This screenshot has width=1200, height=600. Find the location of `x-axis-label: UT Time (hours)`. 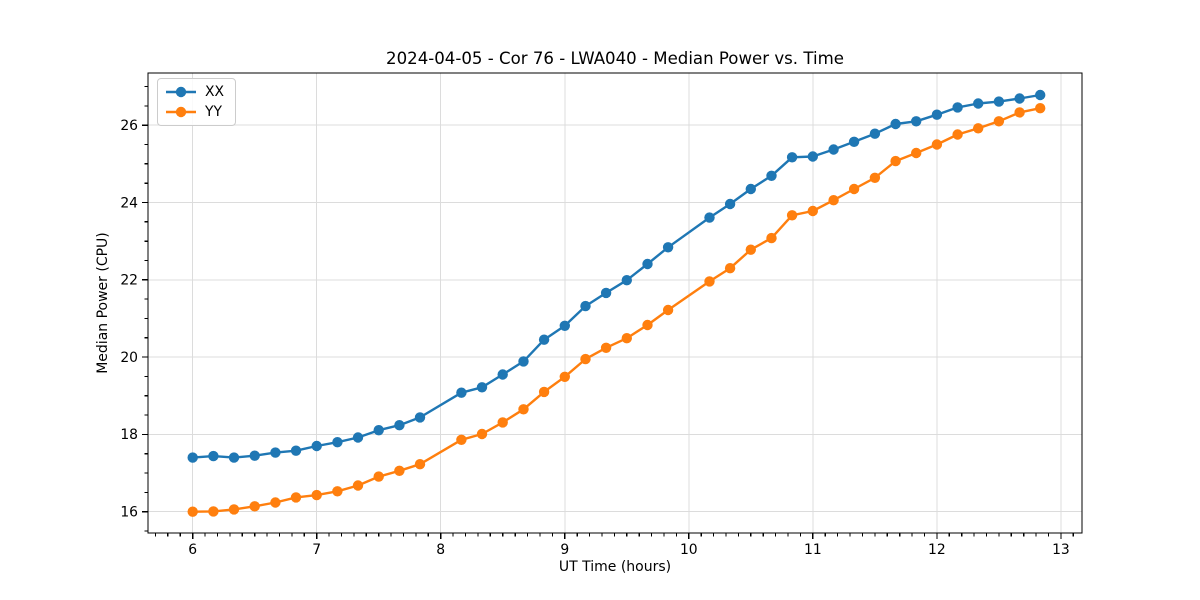

x-axis-label: UT Time (hours) is located at coordinates (615, 567).